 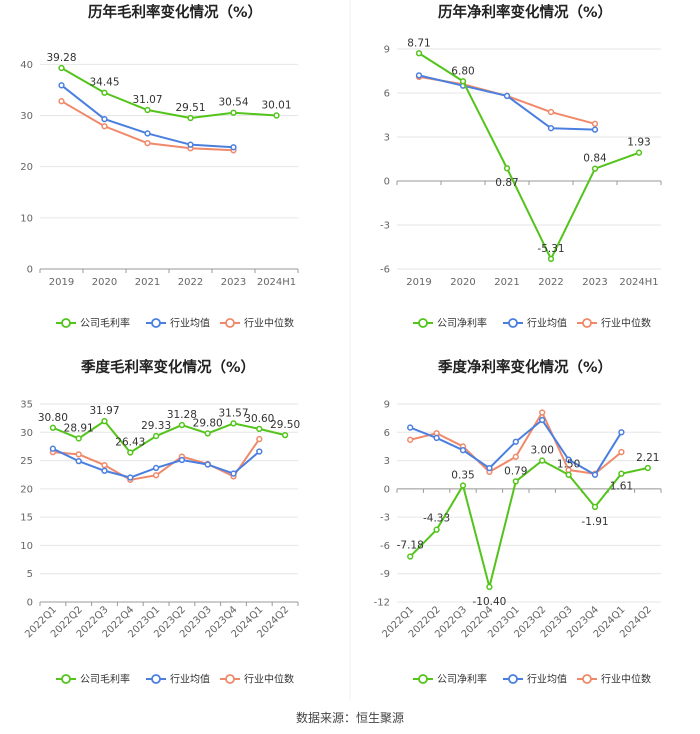 What do you see at coordinates (168, 367) in the screenshot?
I see `chart-title: 季度毛利率变化情况（%）` at bounding box center [168, 367].